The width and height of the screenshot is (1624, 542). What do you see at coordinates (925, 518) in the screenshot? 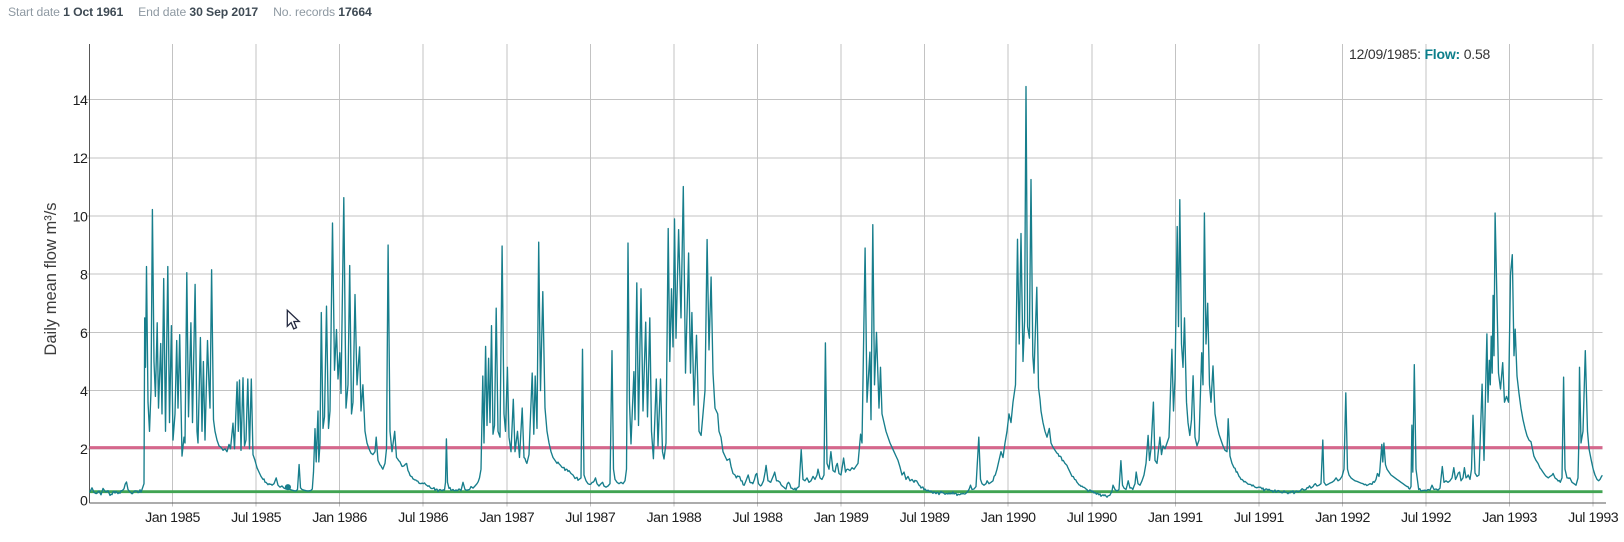
I see `svg-text: Jul 1989` at bounding box center [925, 518].